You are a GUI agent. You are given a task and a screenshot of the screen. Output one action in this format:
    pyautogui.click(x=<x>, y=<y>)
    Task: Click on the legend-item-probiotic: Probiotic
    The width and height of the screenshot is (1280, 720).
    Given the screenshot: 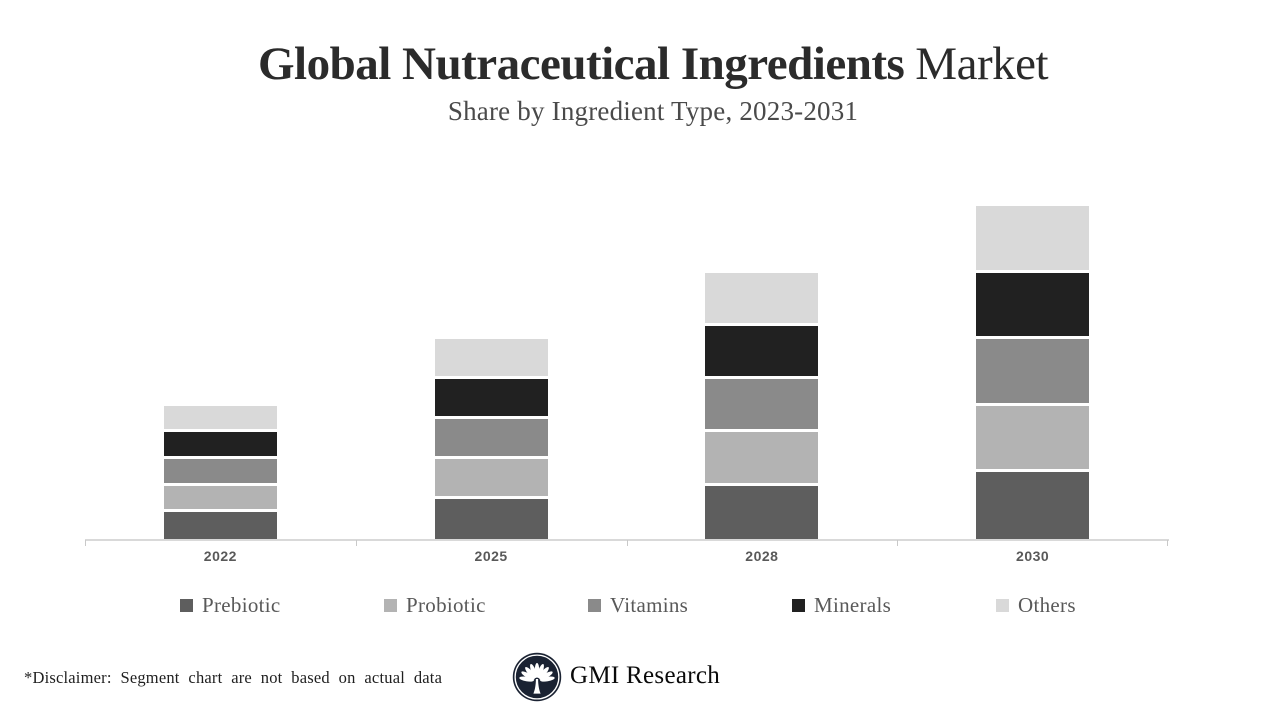 What is the action you would take?
    pyautogui.click(x=486, y=605)
    